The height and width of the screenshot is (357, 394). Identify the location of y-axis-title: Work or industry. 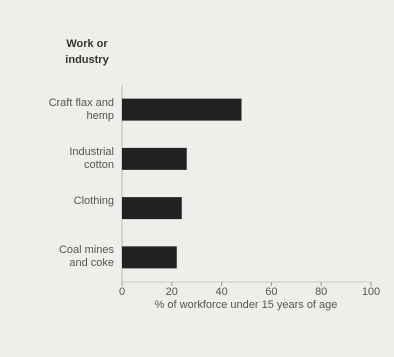
(87, 52).